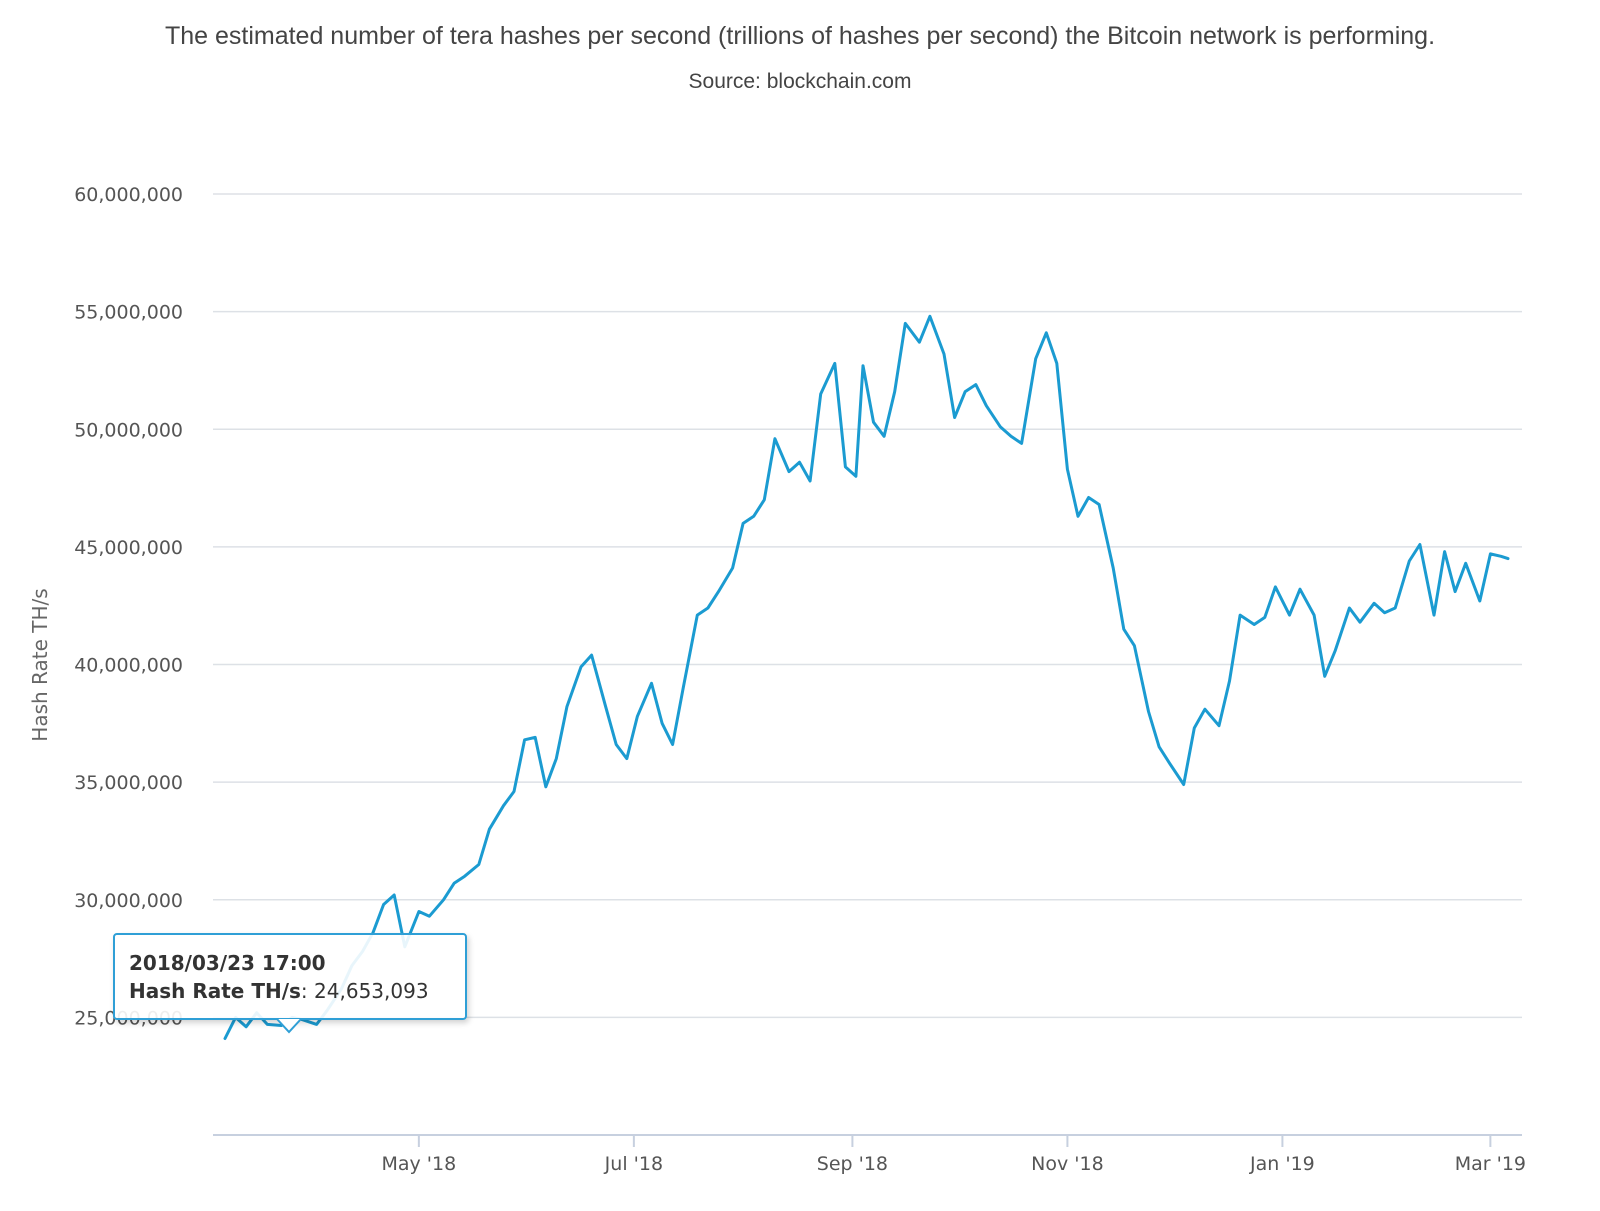 The image size is (1600, 1211). I want to click on x-tick-label: May '18, so click(418, 1164).